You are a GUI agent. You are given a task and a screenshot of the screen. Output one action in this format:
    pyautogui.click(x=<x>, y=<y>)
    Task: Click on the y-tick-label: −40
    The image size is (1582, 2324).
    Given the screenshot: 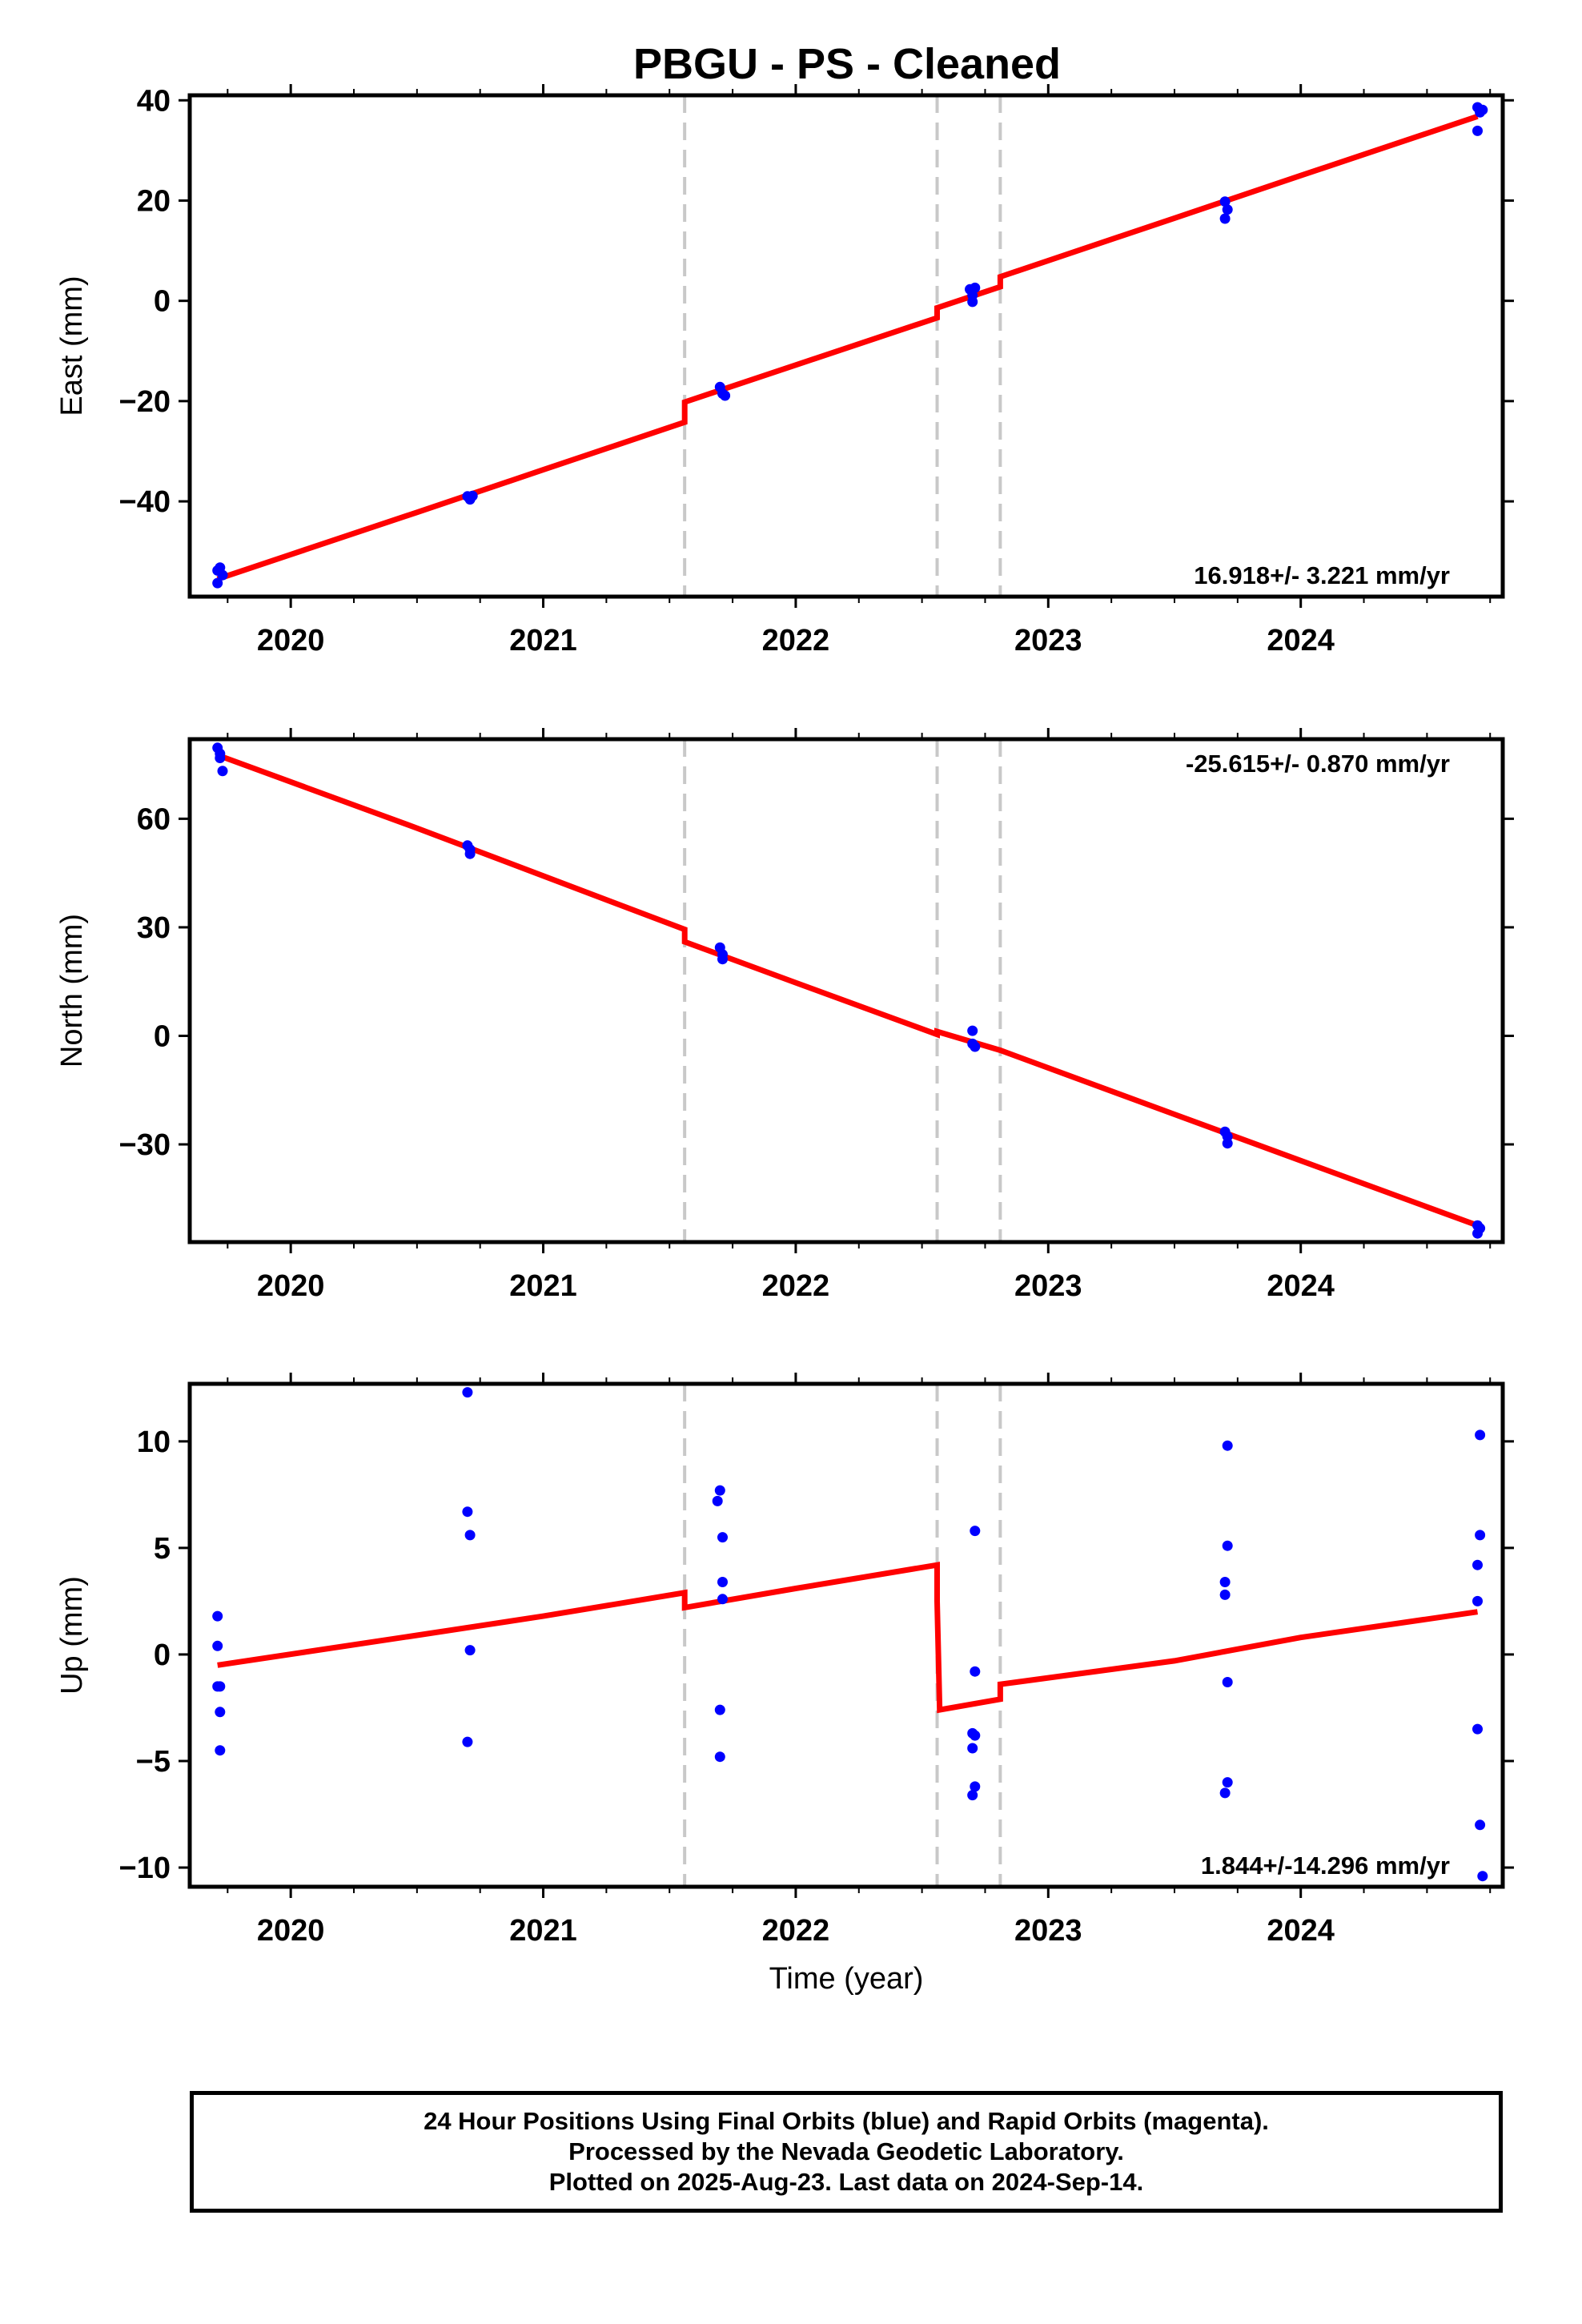 What is the action you would take?
    pyautogui.click(x=145, y=502)
    